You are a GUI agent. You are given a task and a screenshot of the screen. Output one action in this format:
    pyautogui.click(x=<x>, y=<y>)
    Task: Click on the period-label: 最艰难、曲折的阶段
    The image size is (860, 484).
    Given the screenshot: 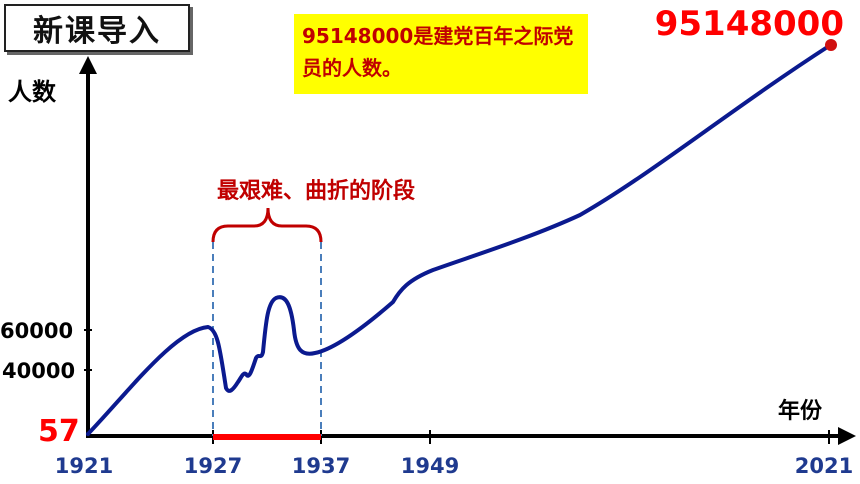 What is the action you would take?
    pyautogui.click(x=316, y=191)
    